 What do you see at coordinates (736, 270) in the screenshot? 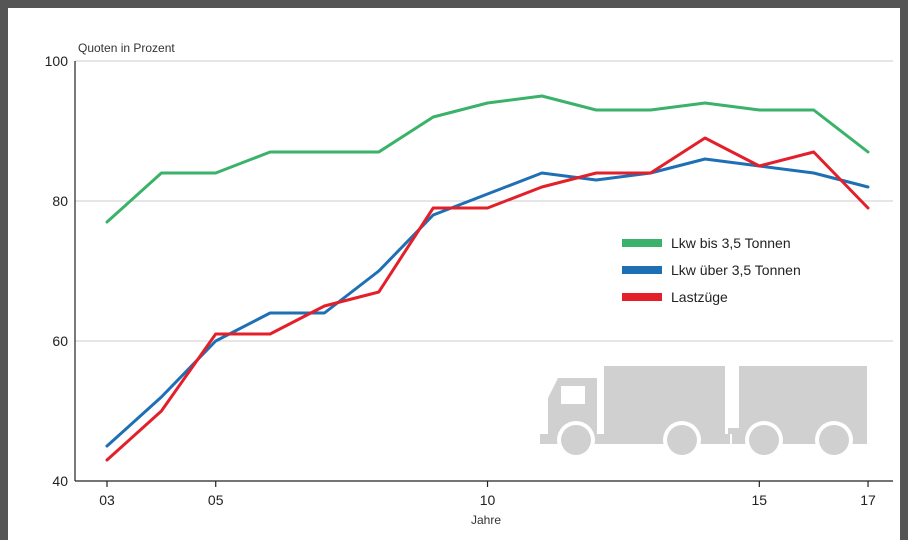
I see `legend-label: Lkw über 3,5 Tonnen` at bounding box center [736, 270].